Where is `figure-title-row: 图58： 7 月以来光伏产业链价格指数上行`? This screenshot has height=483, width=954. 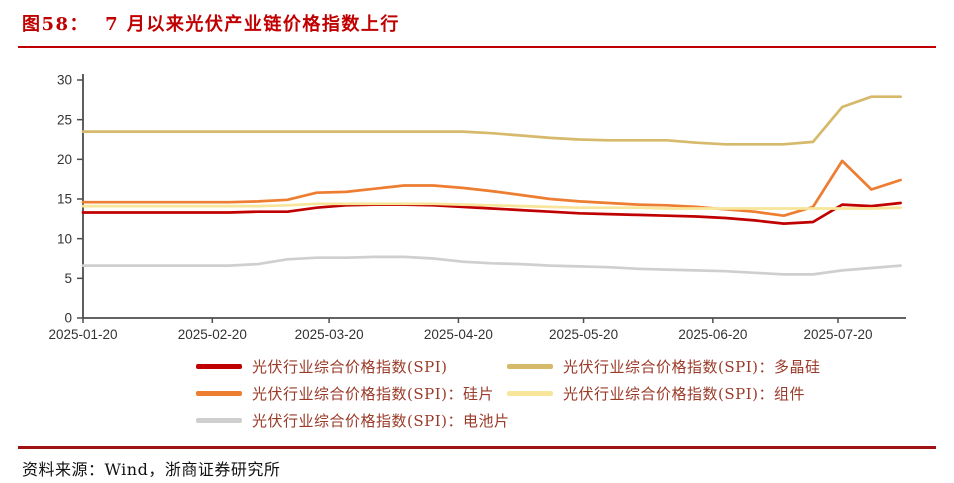
figure-title-row: 图58： 7 月以来光伏产业链价格指数上行 is located at coordinates (211, 23).